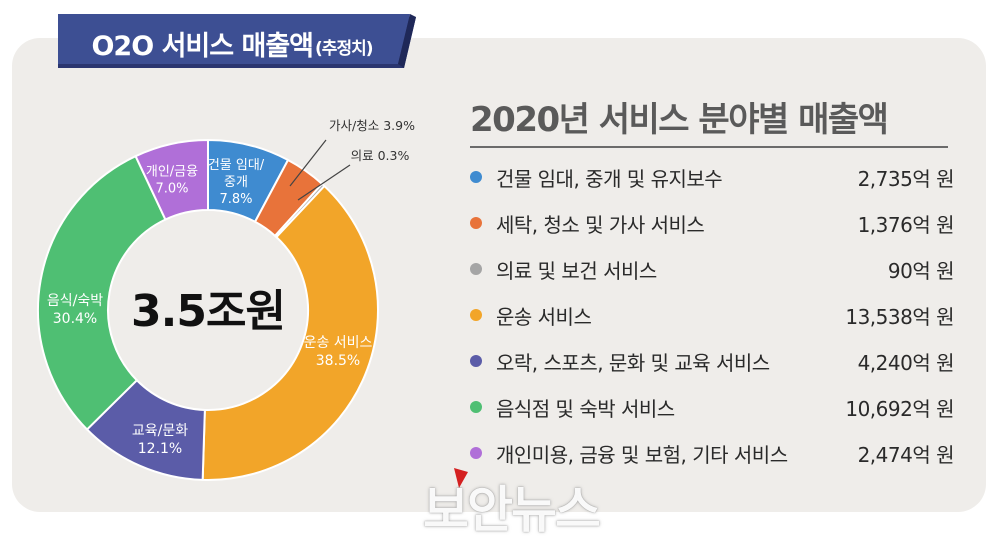  I want to click on legend-label: 건물 임대, 중개 및 유지보수, so click(609, 178).